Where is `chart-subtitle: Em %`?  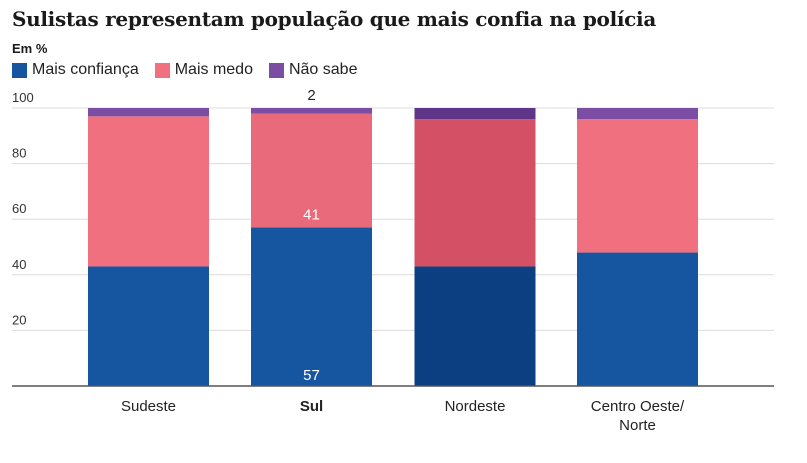
chart-subtitle: Em % is located at coordinates (30, 48).